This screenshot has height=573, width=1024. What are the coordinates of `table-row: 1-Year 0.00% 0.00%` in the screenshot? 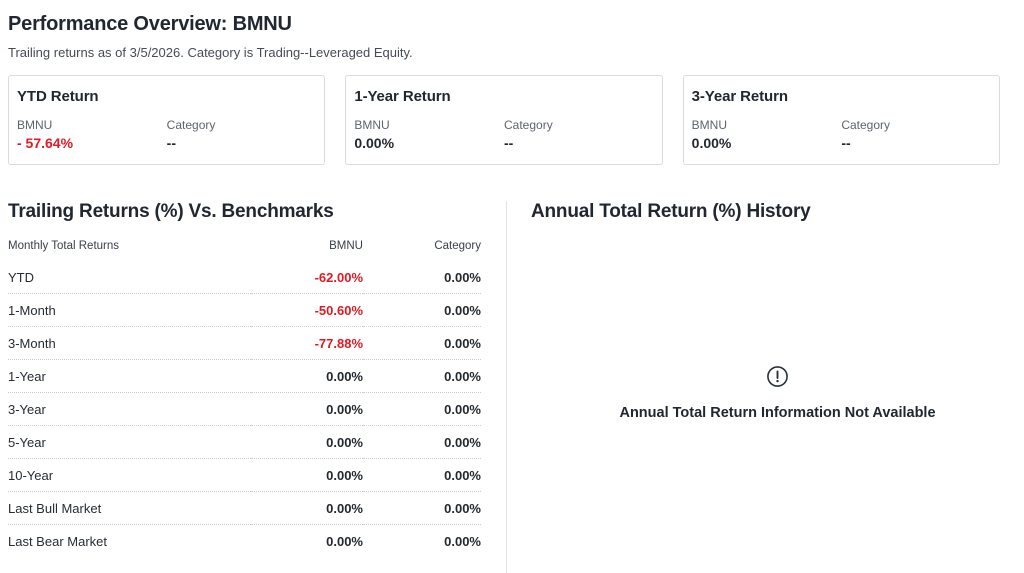 It's located at (244, 376).